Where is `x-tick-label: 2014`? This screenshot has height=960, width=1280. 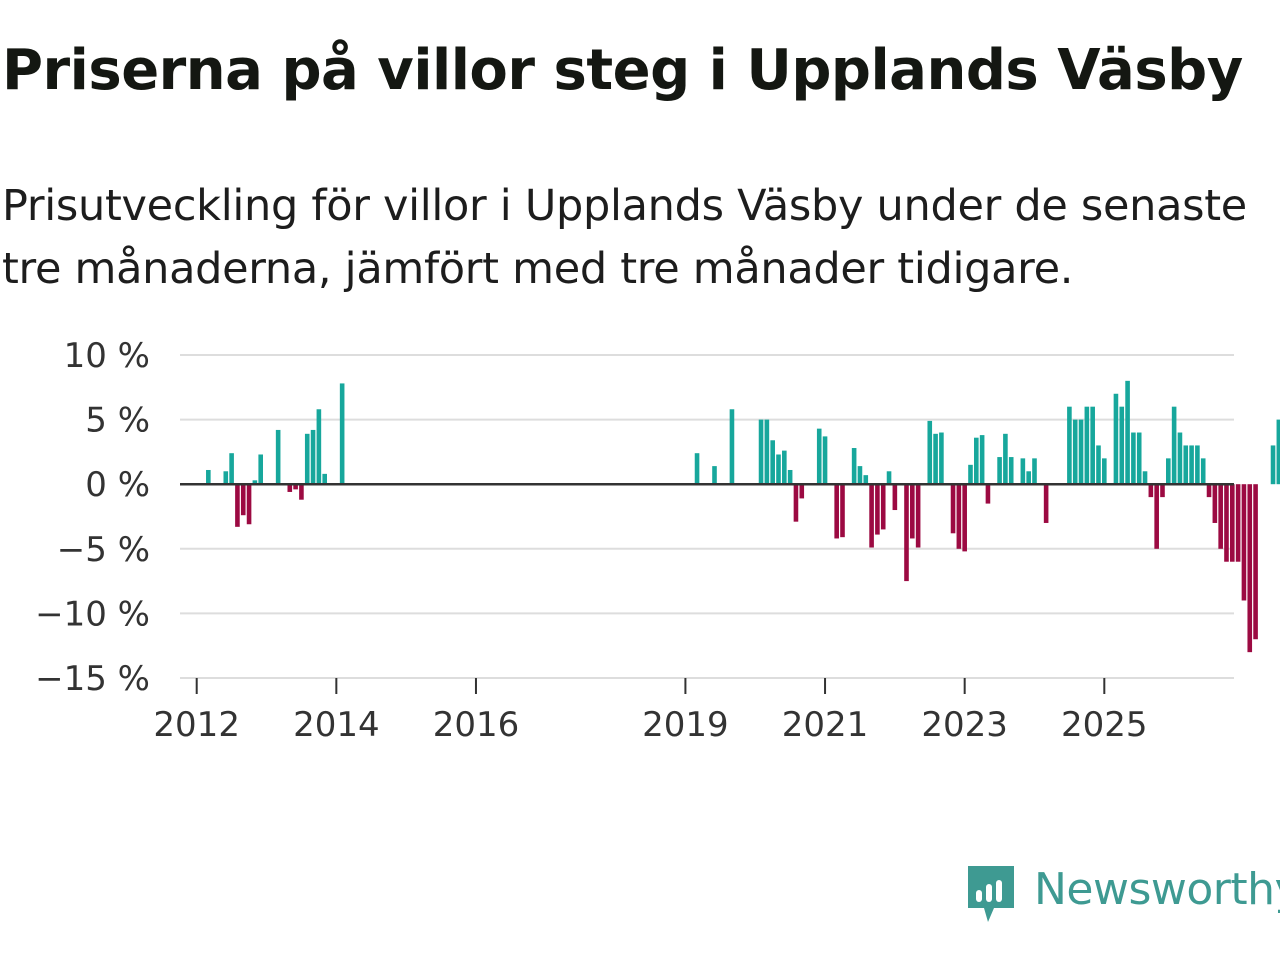 x-tick-label: 2014 is located at coordinates (336, 725).